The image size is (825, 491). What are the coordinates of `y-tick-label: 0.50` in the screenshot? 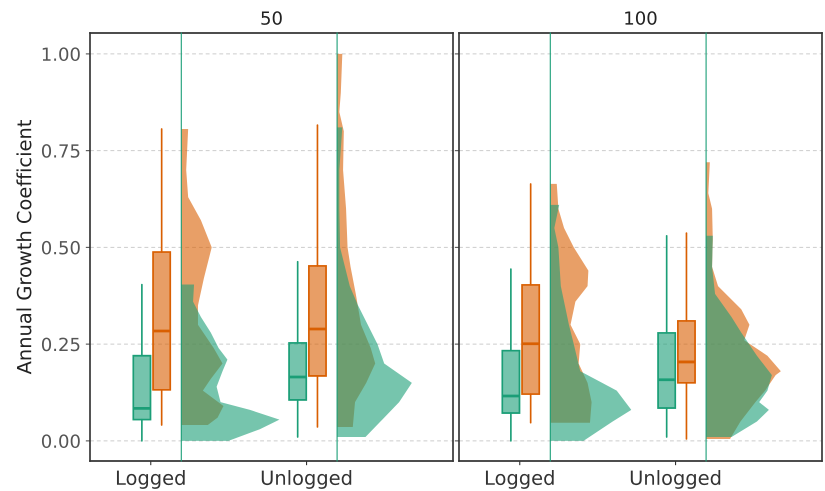 It's located at (61, 247).